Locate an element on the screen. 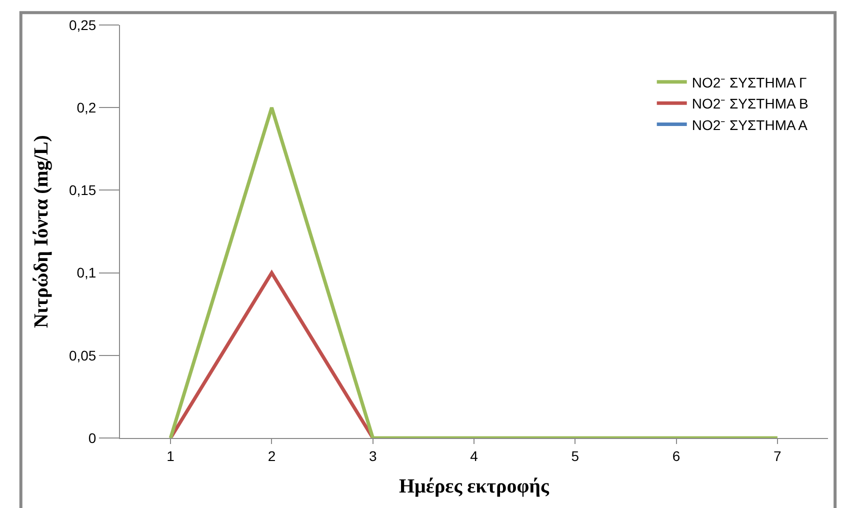 The height and width of the screenshot is (508, 843). x-tick-label: 3 is located at coordinates (372, 456).